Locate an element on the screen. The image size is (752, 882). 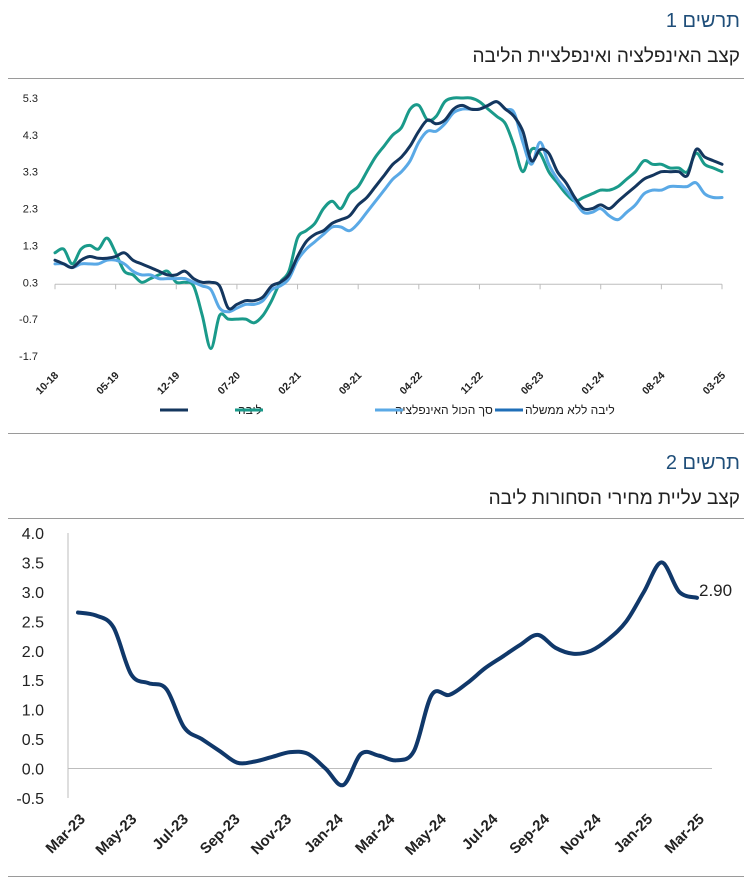
chart2-x-tick: Sep-24 is located at coordinates (529, 833).